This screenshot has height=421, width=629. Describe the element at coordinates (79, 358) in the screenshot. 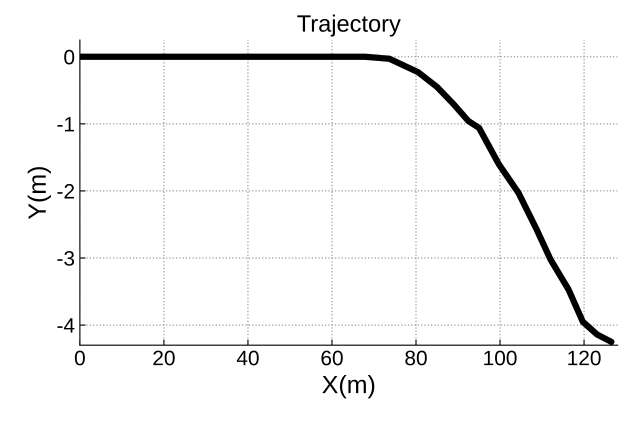

I see `x-tick-label: 0` at that location.